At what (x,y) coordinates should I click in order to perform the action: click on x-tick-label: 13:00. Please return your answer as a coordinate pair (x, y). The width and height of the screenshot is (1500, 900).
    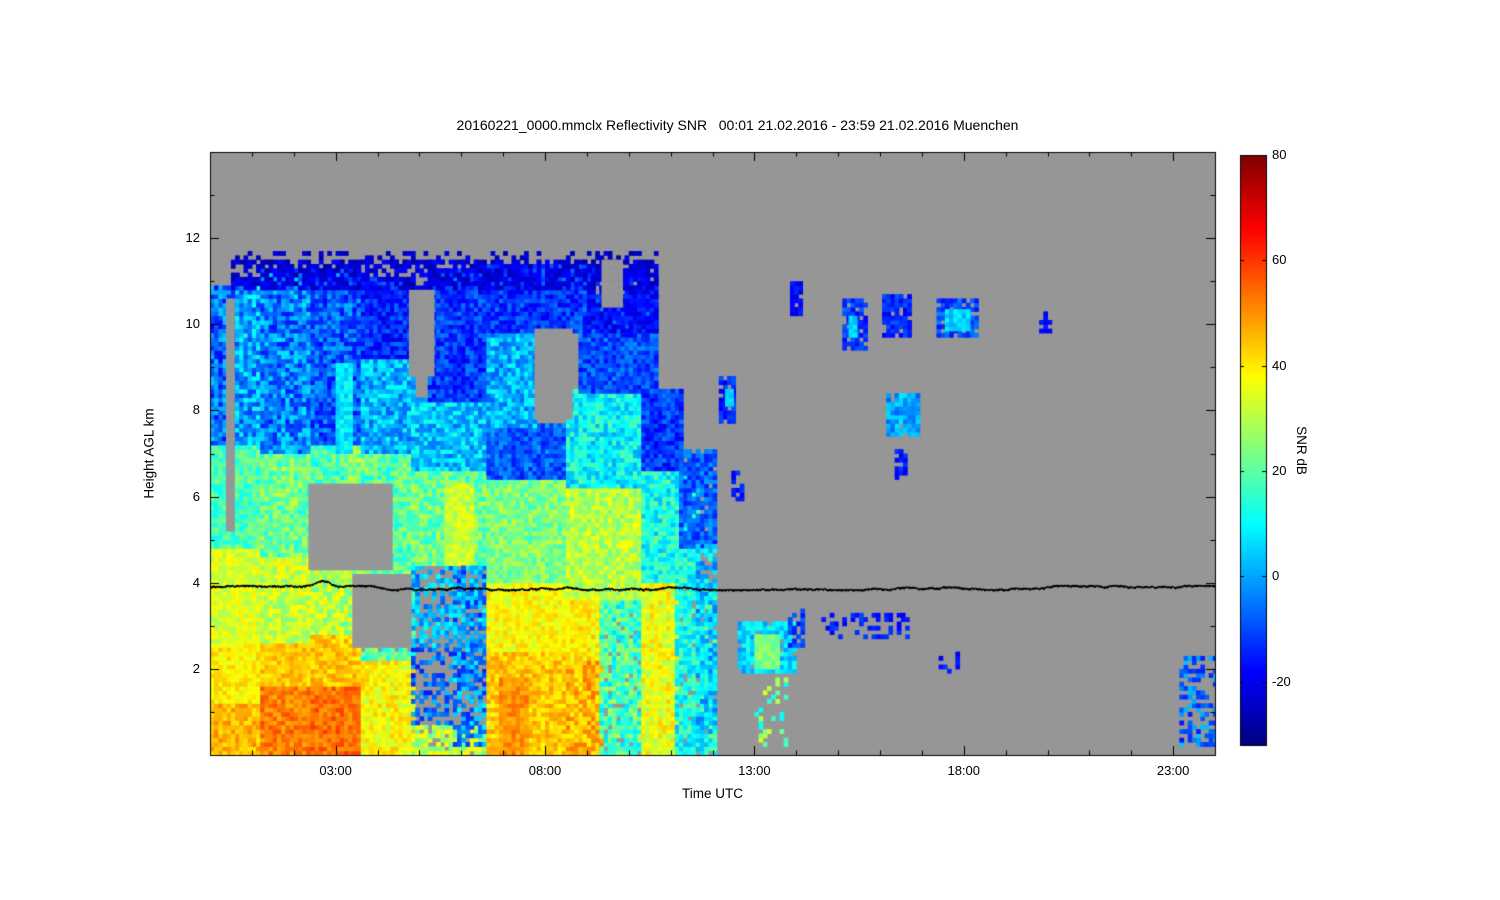
    Looking at the image, I should click on (754, 770).